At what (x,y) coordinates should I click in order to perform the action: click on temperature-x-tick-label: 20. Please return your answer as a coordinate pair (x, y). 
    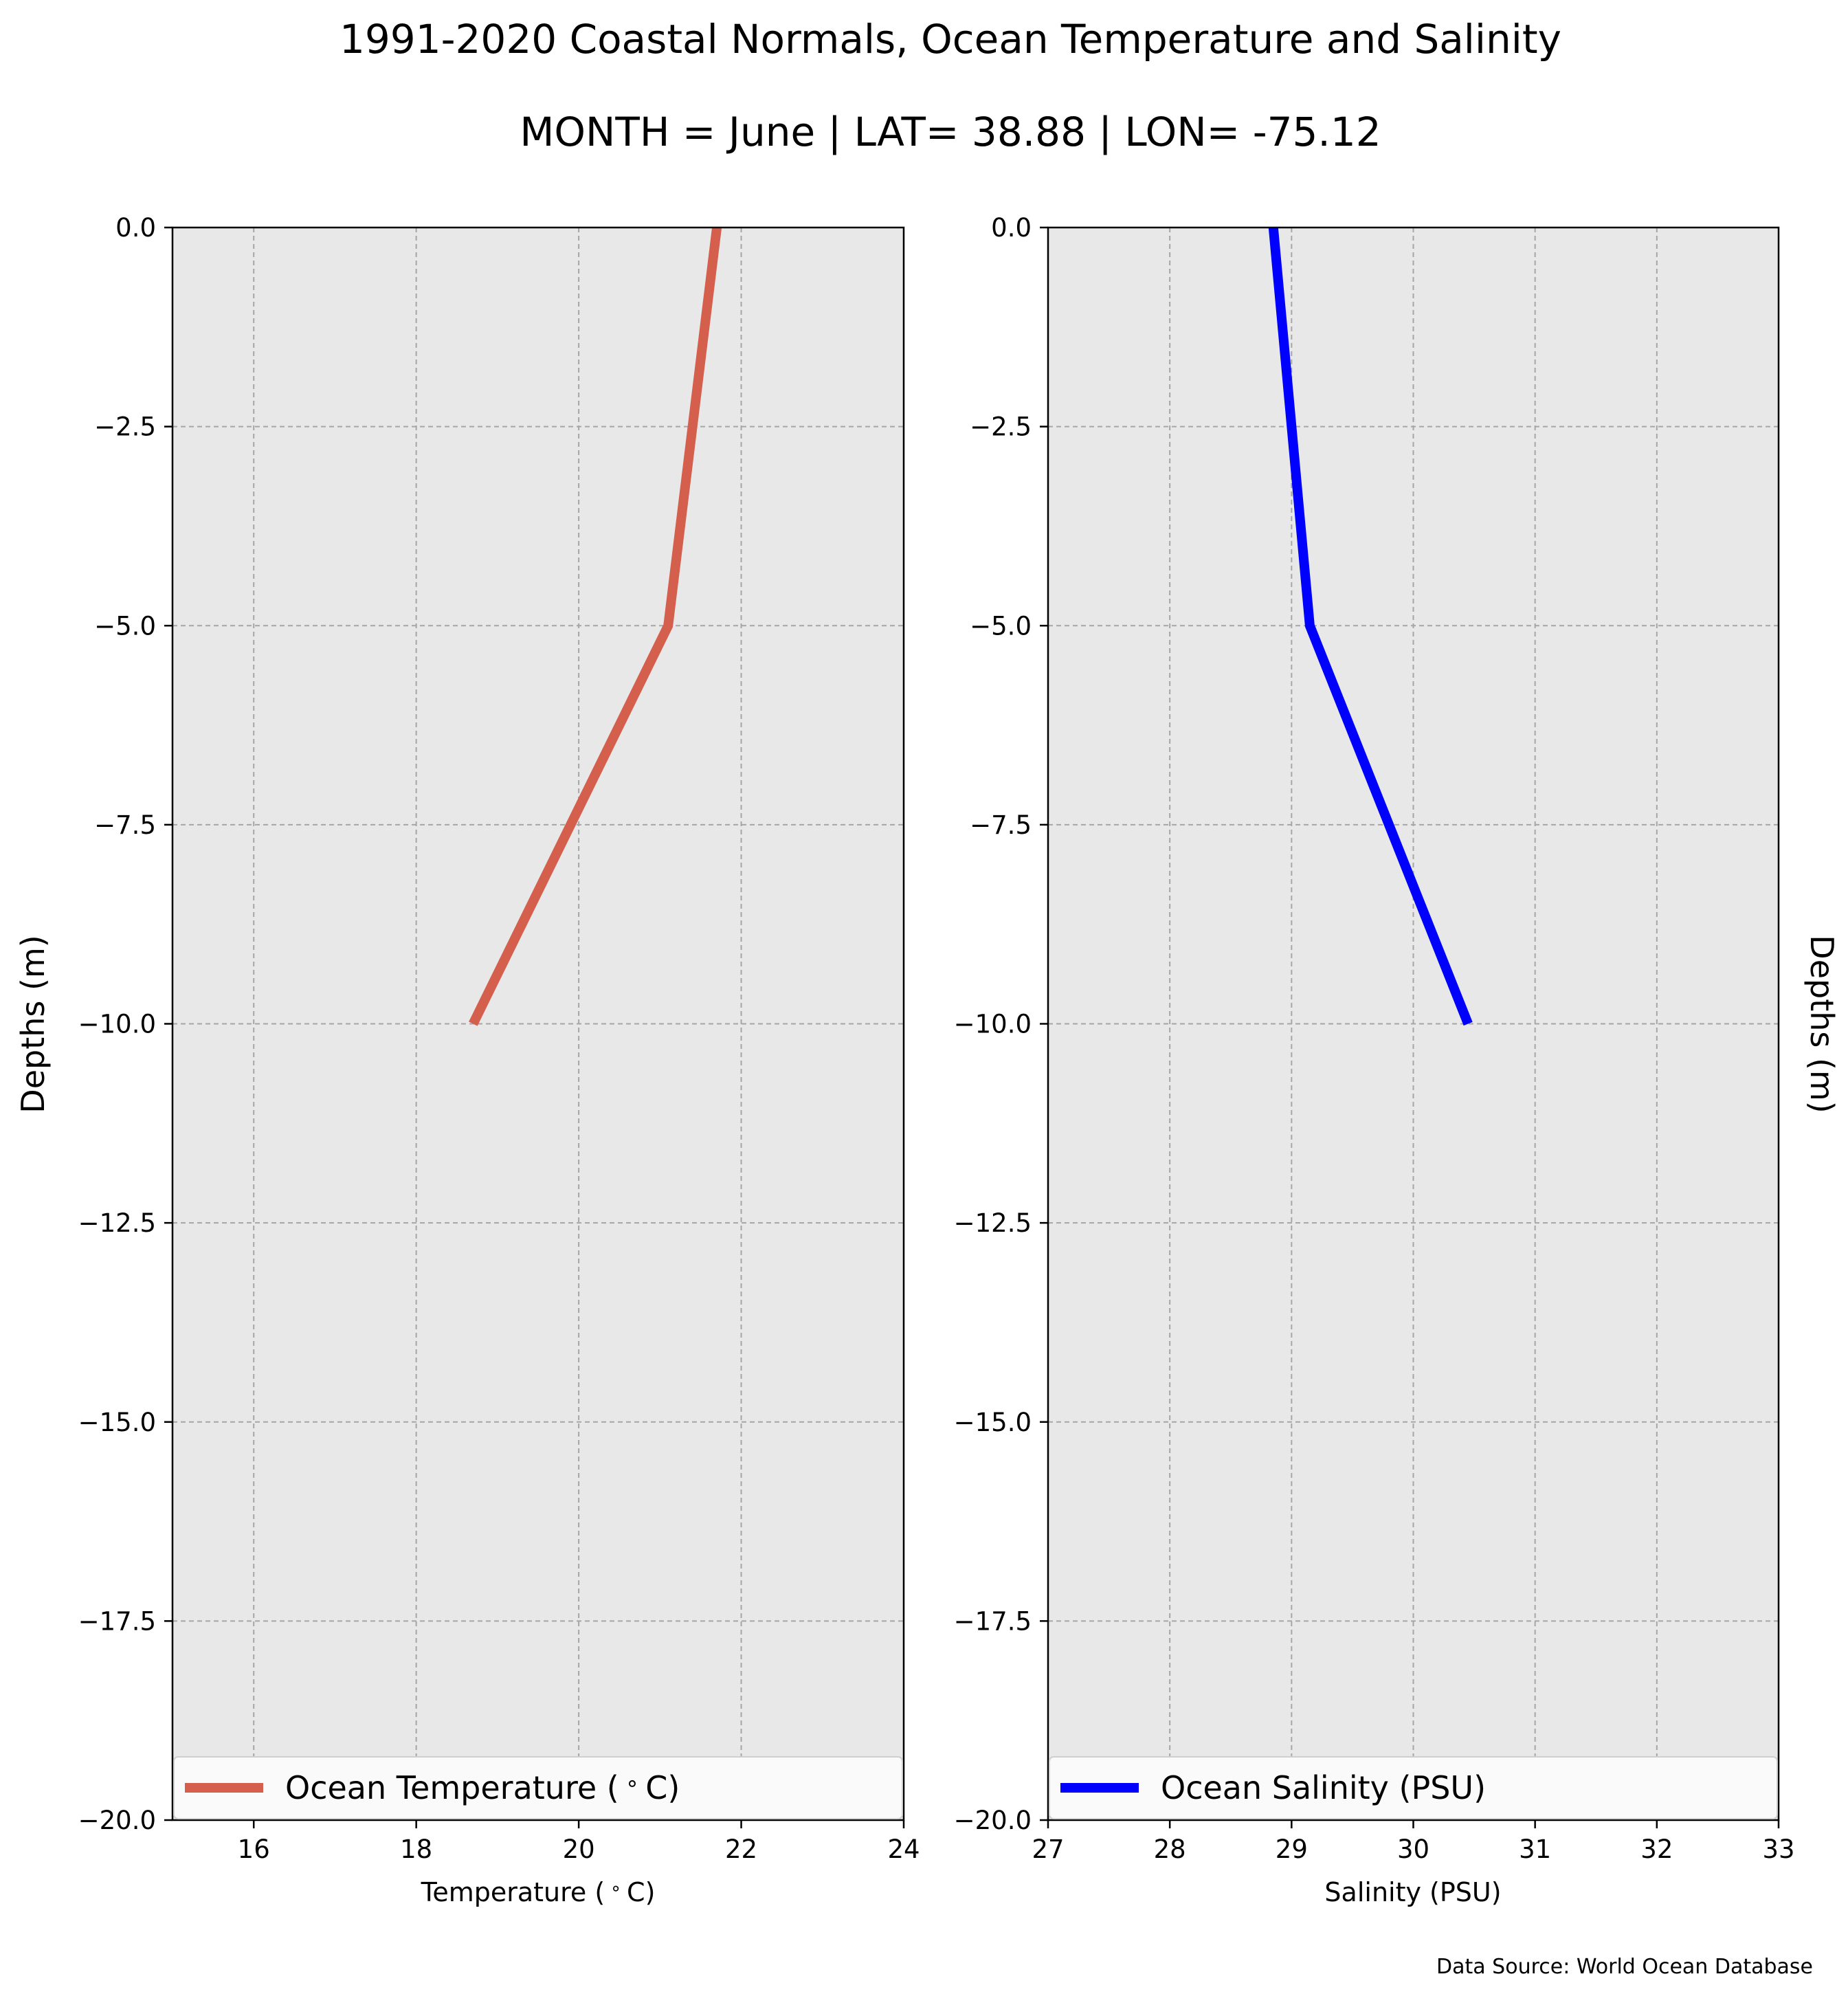
    Looking at the image, I should click on (579, 1849).